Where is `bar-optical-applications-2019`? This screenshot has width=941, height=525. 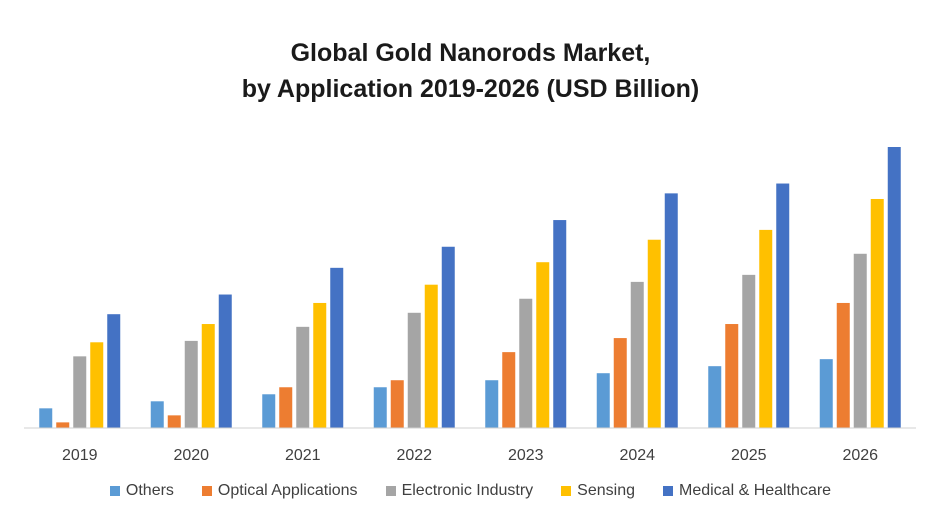
bar-optical-applications-2019 is located at coordinates (63, 425).